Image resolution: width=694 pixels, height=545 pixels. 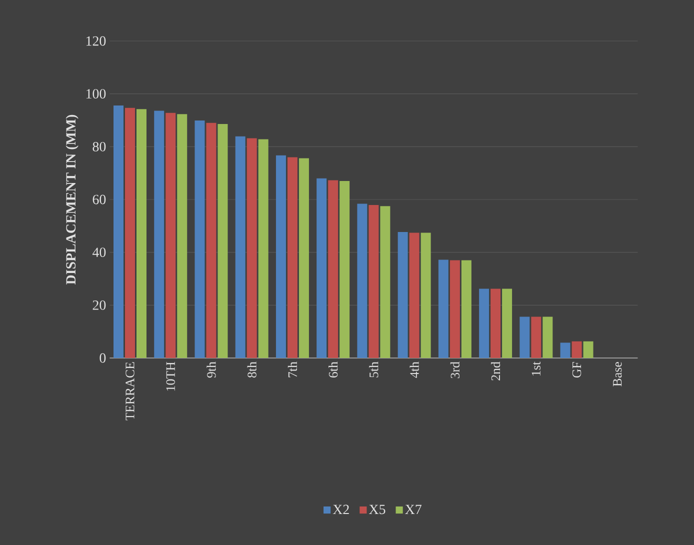 What do you see at coordinates (170, 376) in the screenshot?
I see `x-tick-label: 10TH` at bounding box center [170, 376].